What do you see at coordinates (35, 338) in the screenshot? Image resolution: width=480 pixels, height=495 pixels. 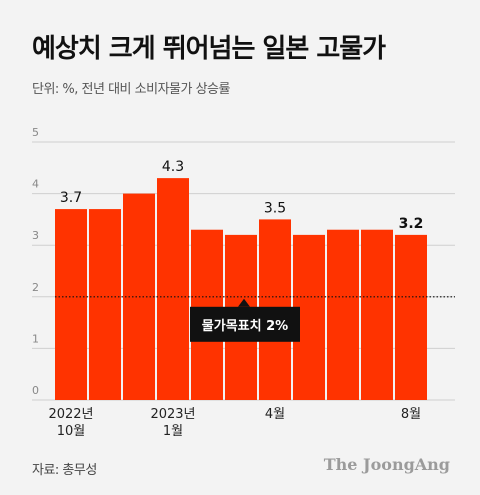 I see `y-tick-label: 1` at bounding box center [35, 338].